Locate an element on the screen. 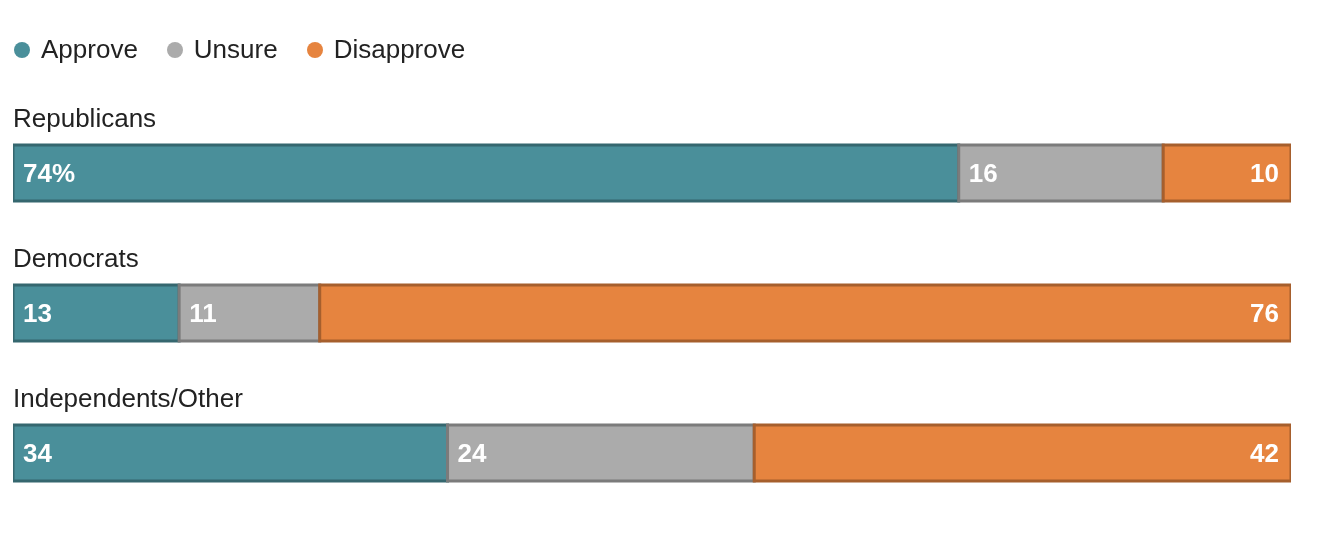  legend-label: Approve is located at coordinates (89, 49).